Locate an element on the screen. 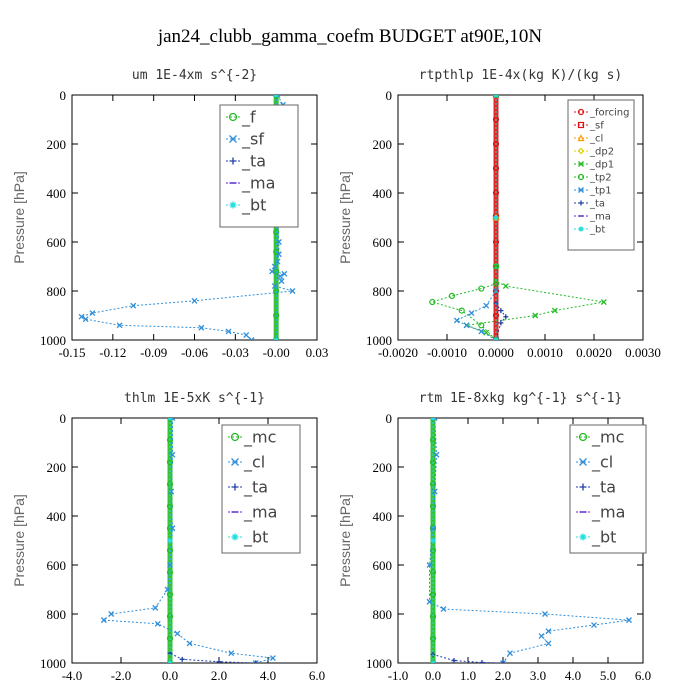  x-tick-label: -4.0 is located at coordinates (72, 675).